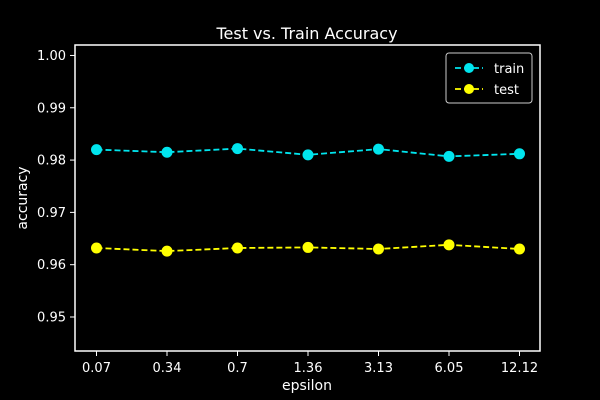  I want to click on legend-frame, so click(489, 78).